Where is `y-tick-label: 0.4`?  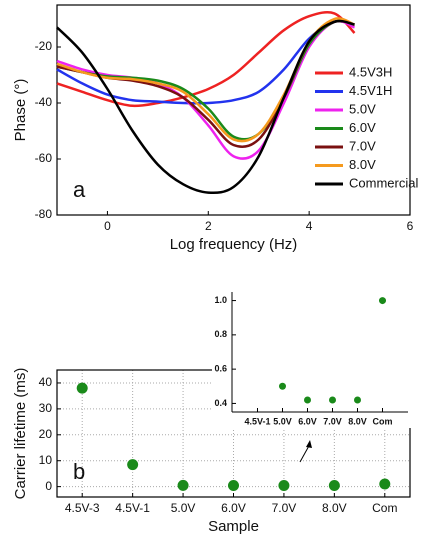
y-tick-label: 0.4 is located at coordinates (220, 403).